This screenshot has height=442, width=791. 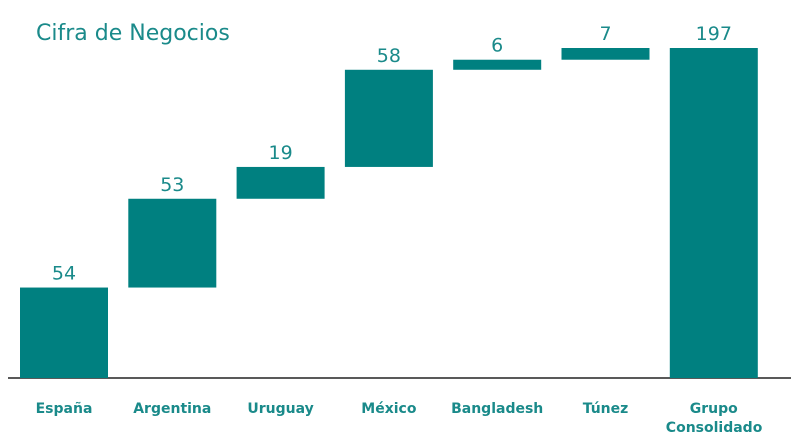 What do you see at coordinates (714, 418) in the screenshot?
I see `x-tick-label: Grupo Consolidado` at bounding box center [714, 418].